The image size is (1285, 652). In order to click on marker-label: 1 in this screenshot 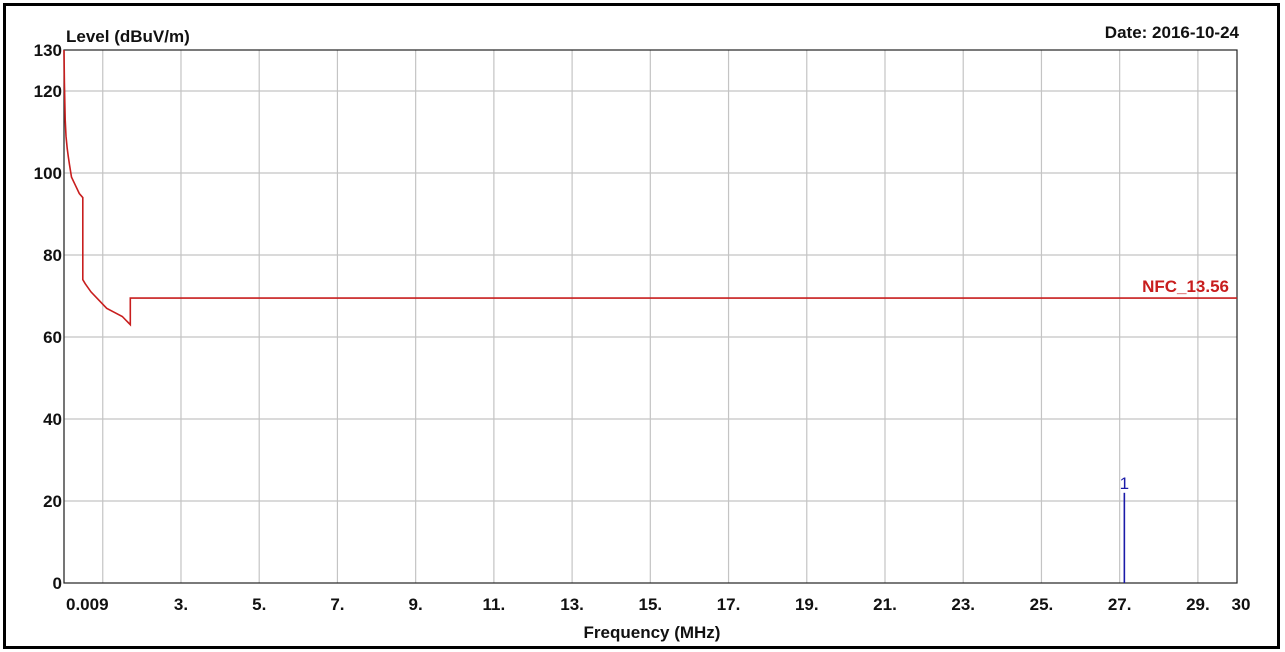, I will do `click(1124, 483)`.